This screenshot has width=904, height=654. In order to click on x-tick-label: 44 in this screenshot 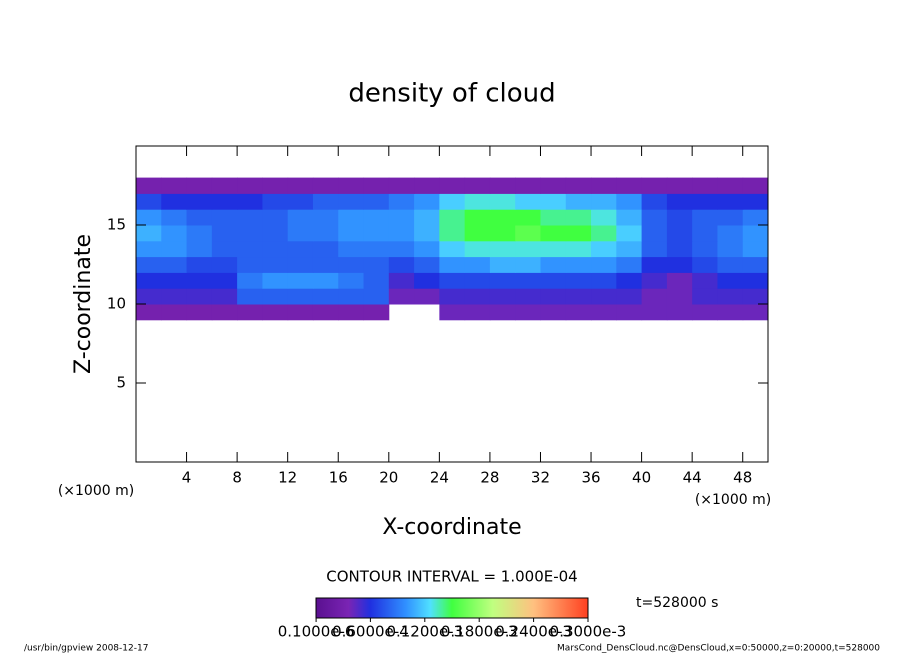, I will do `click(692, 478)`.